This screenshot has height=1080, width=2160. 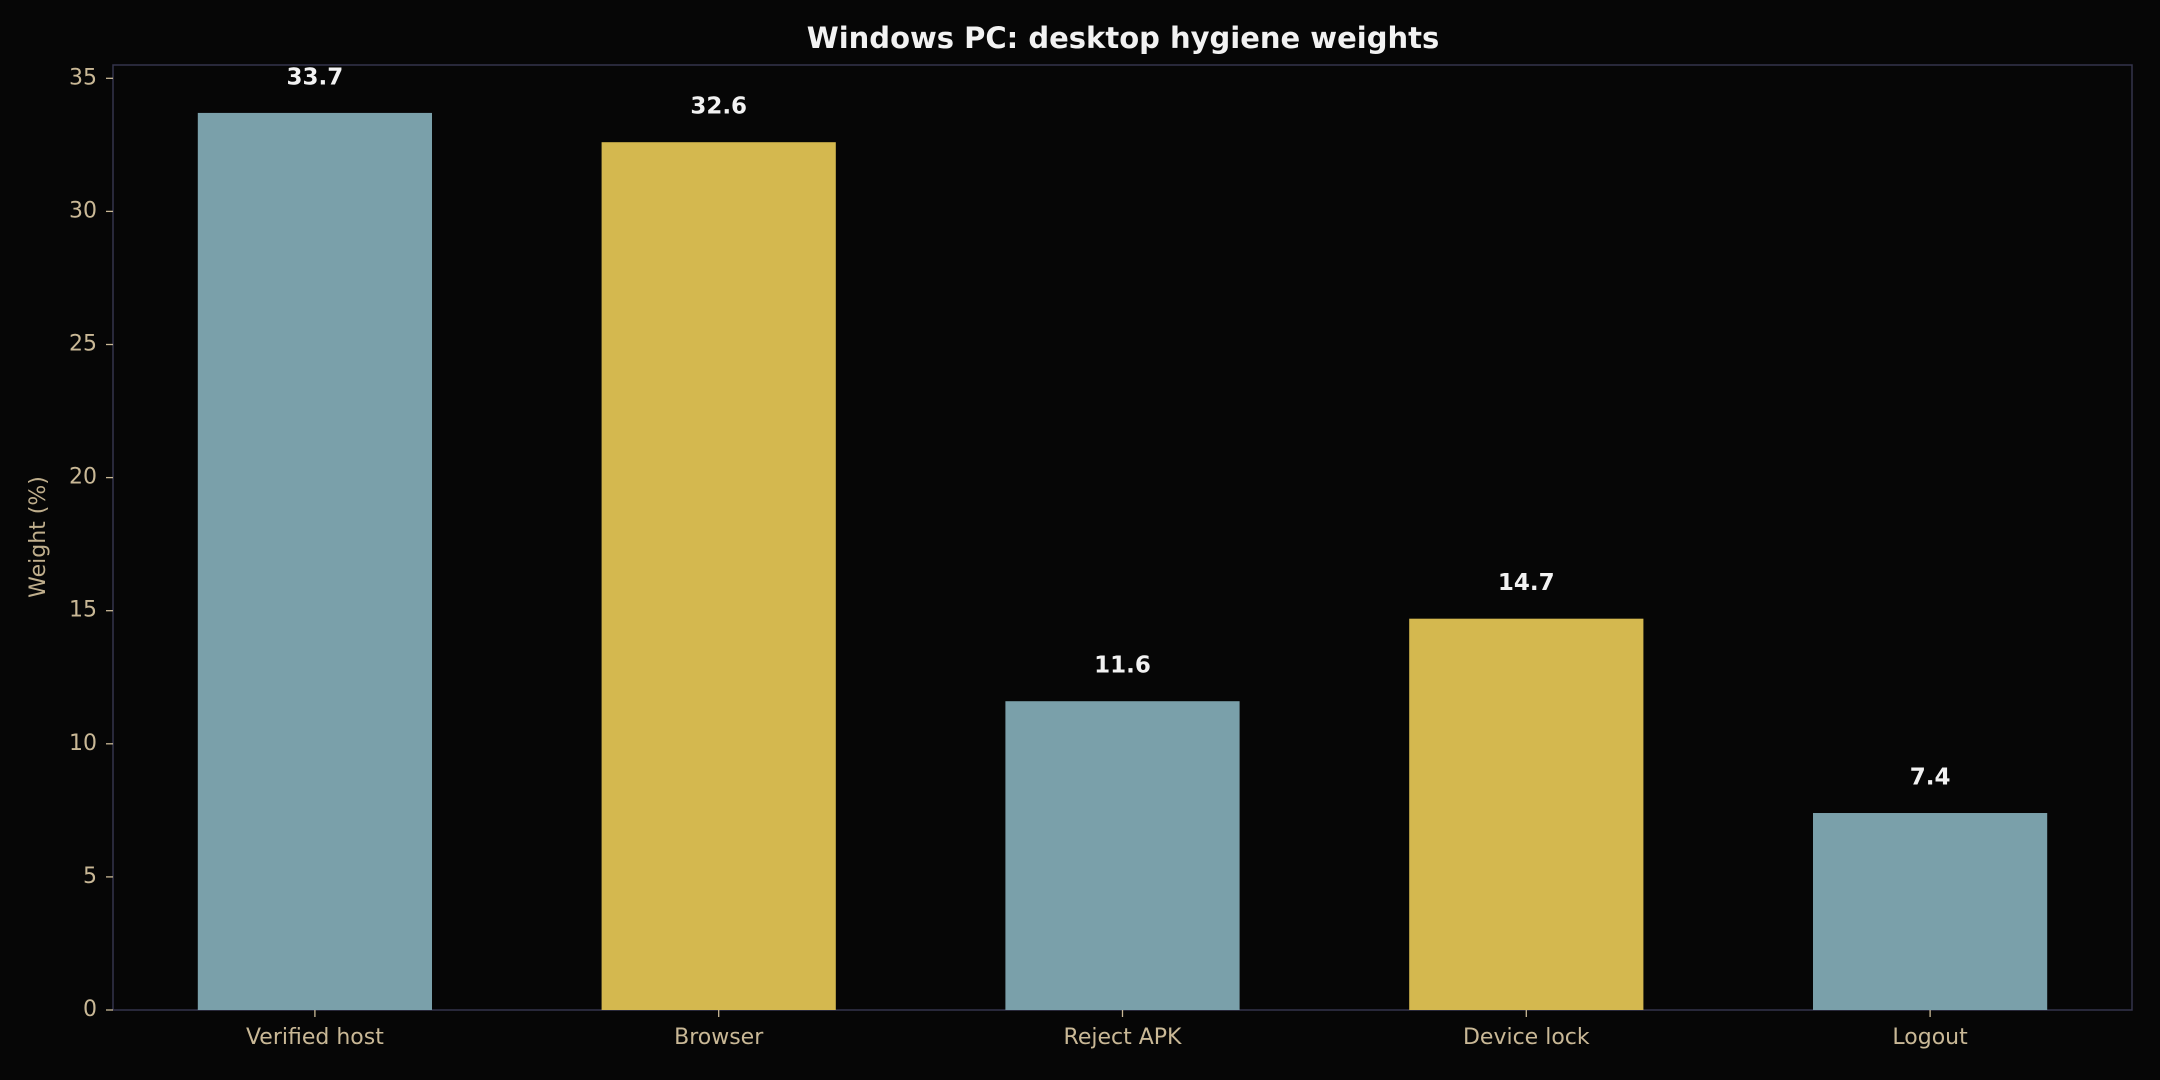 What do you see at coordinates (1526, 1037) in the screenshot?
I see `x-tick-label: Device lock` at bounding box center [1526, 1037].